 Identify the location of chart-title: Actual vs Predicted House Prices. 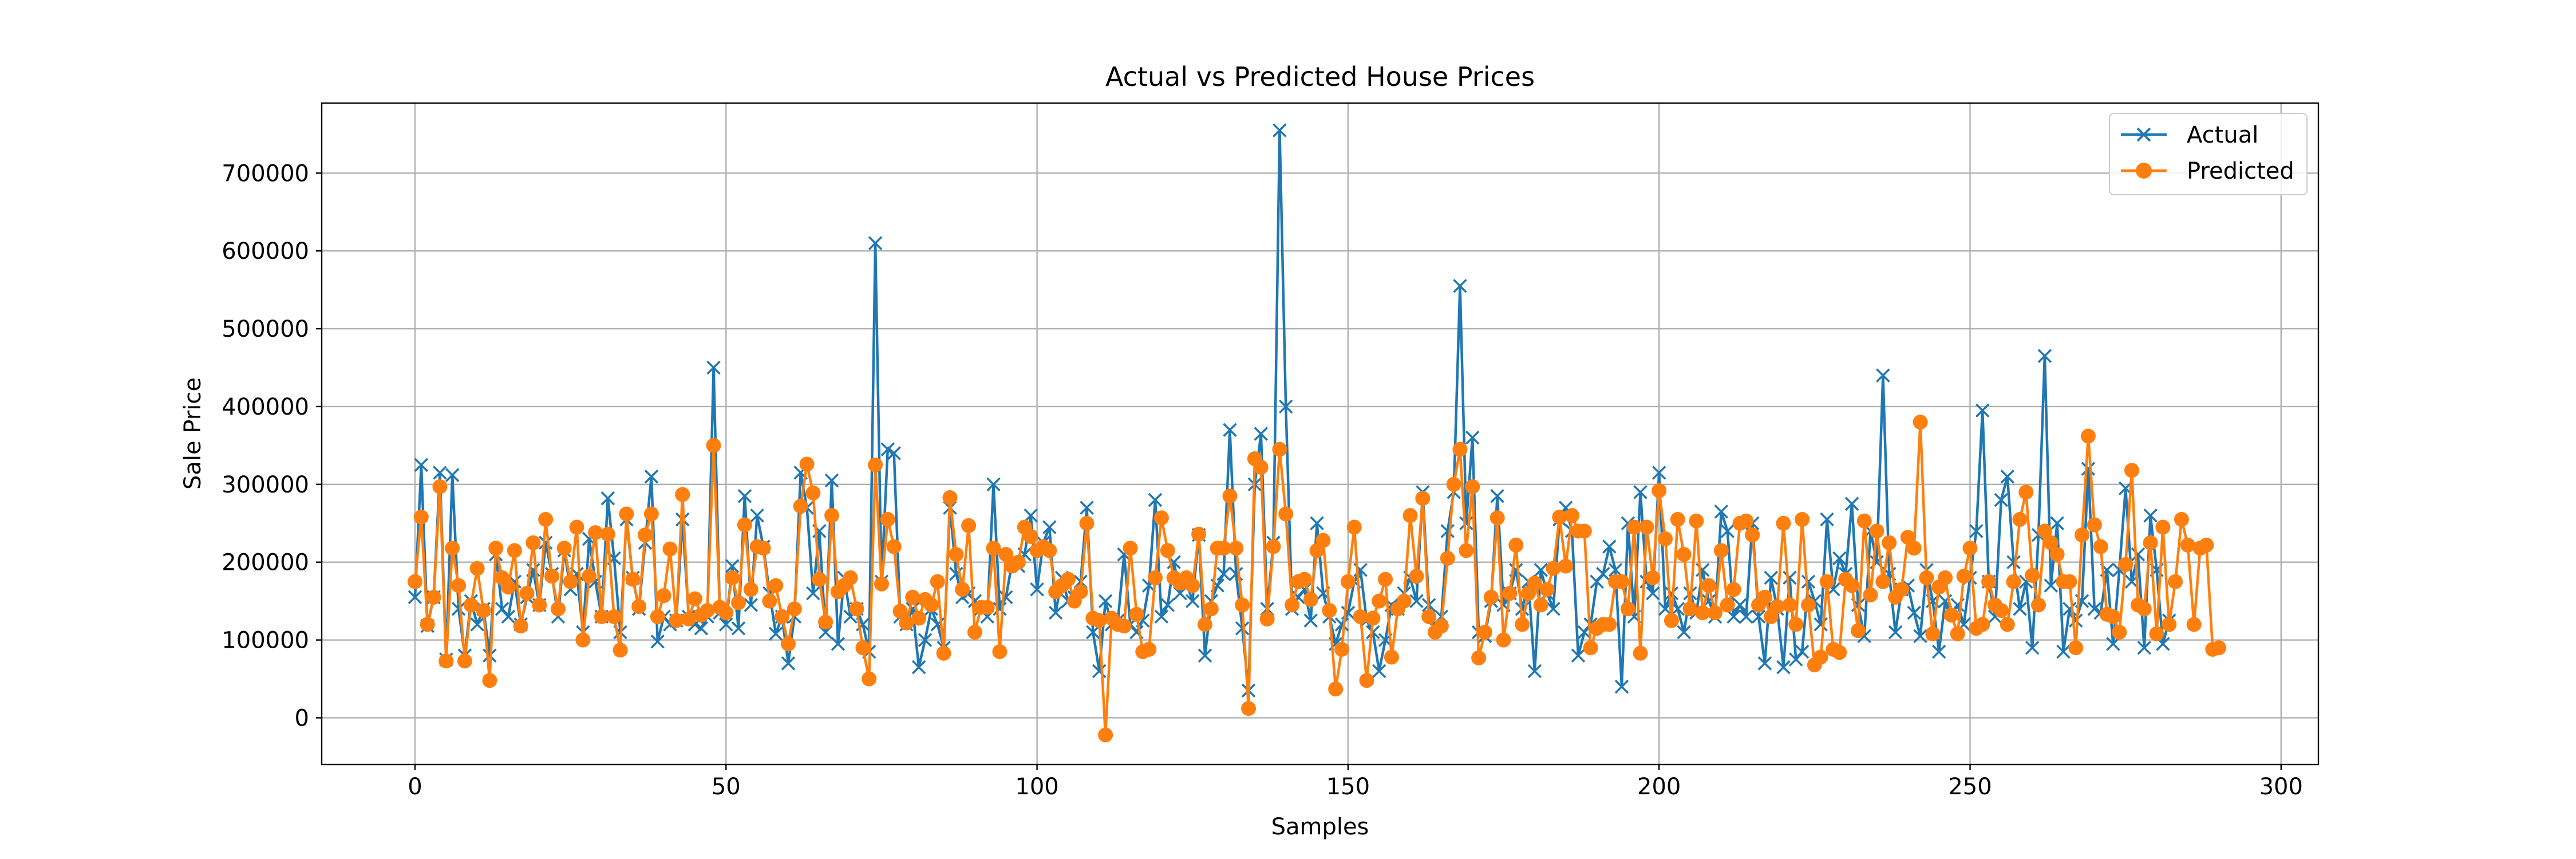
(1320, 77).